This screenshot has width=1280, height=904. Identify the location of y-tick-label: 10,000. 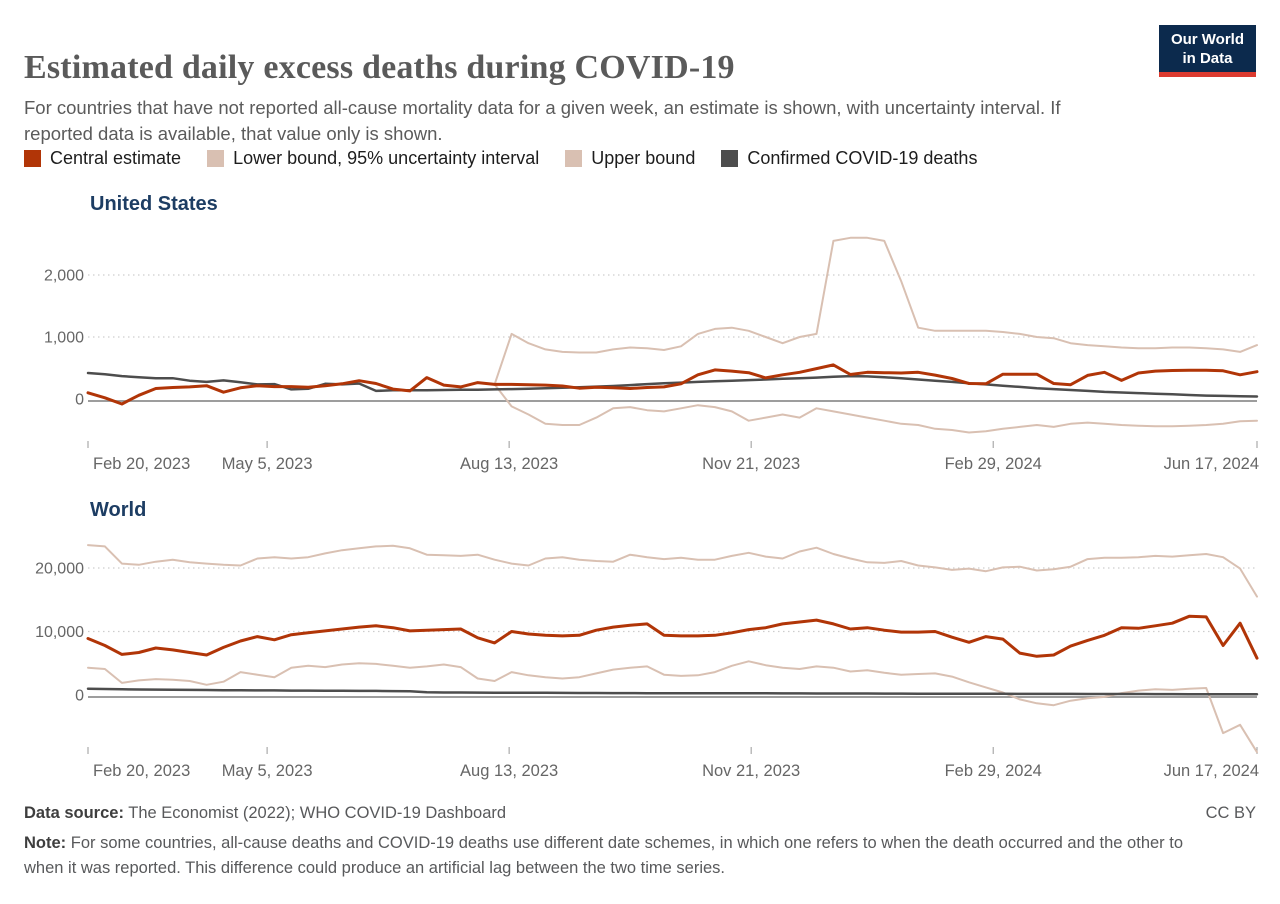
(59, 632).